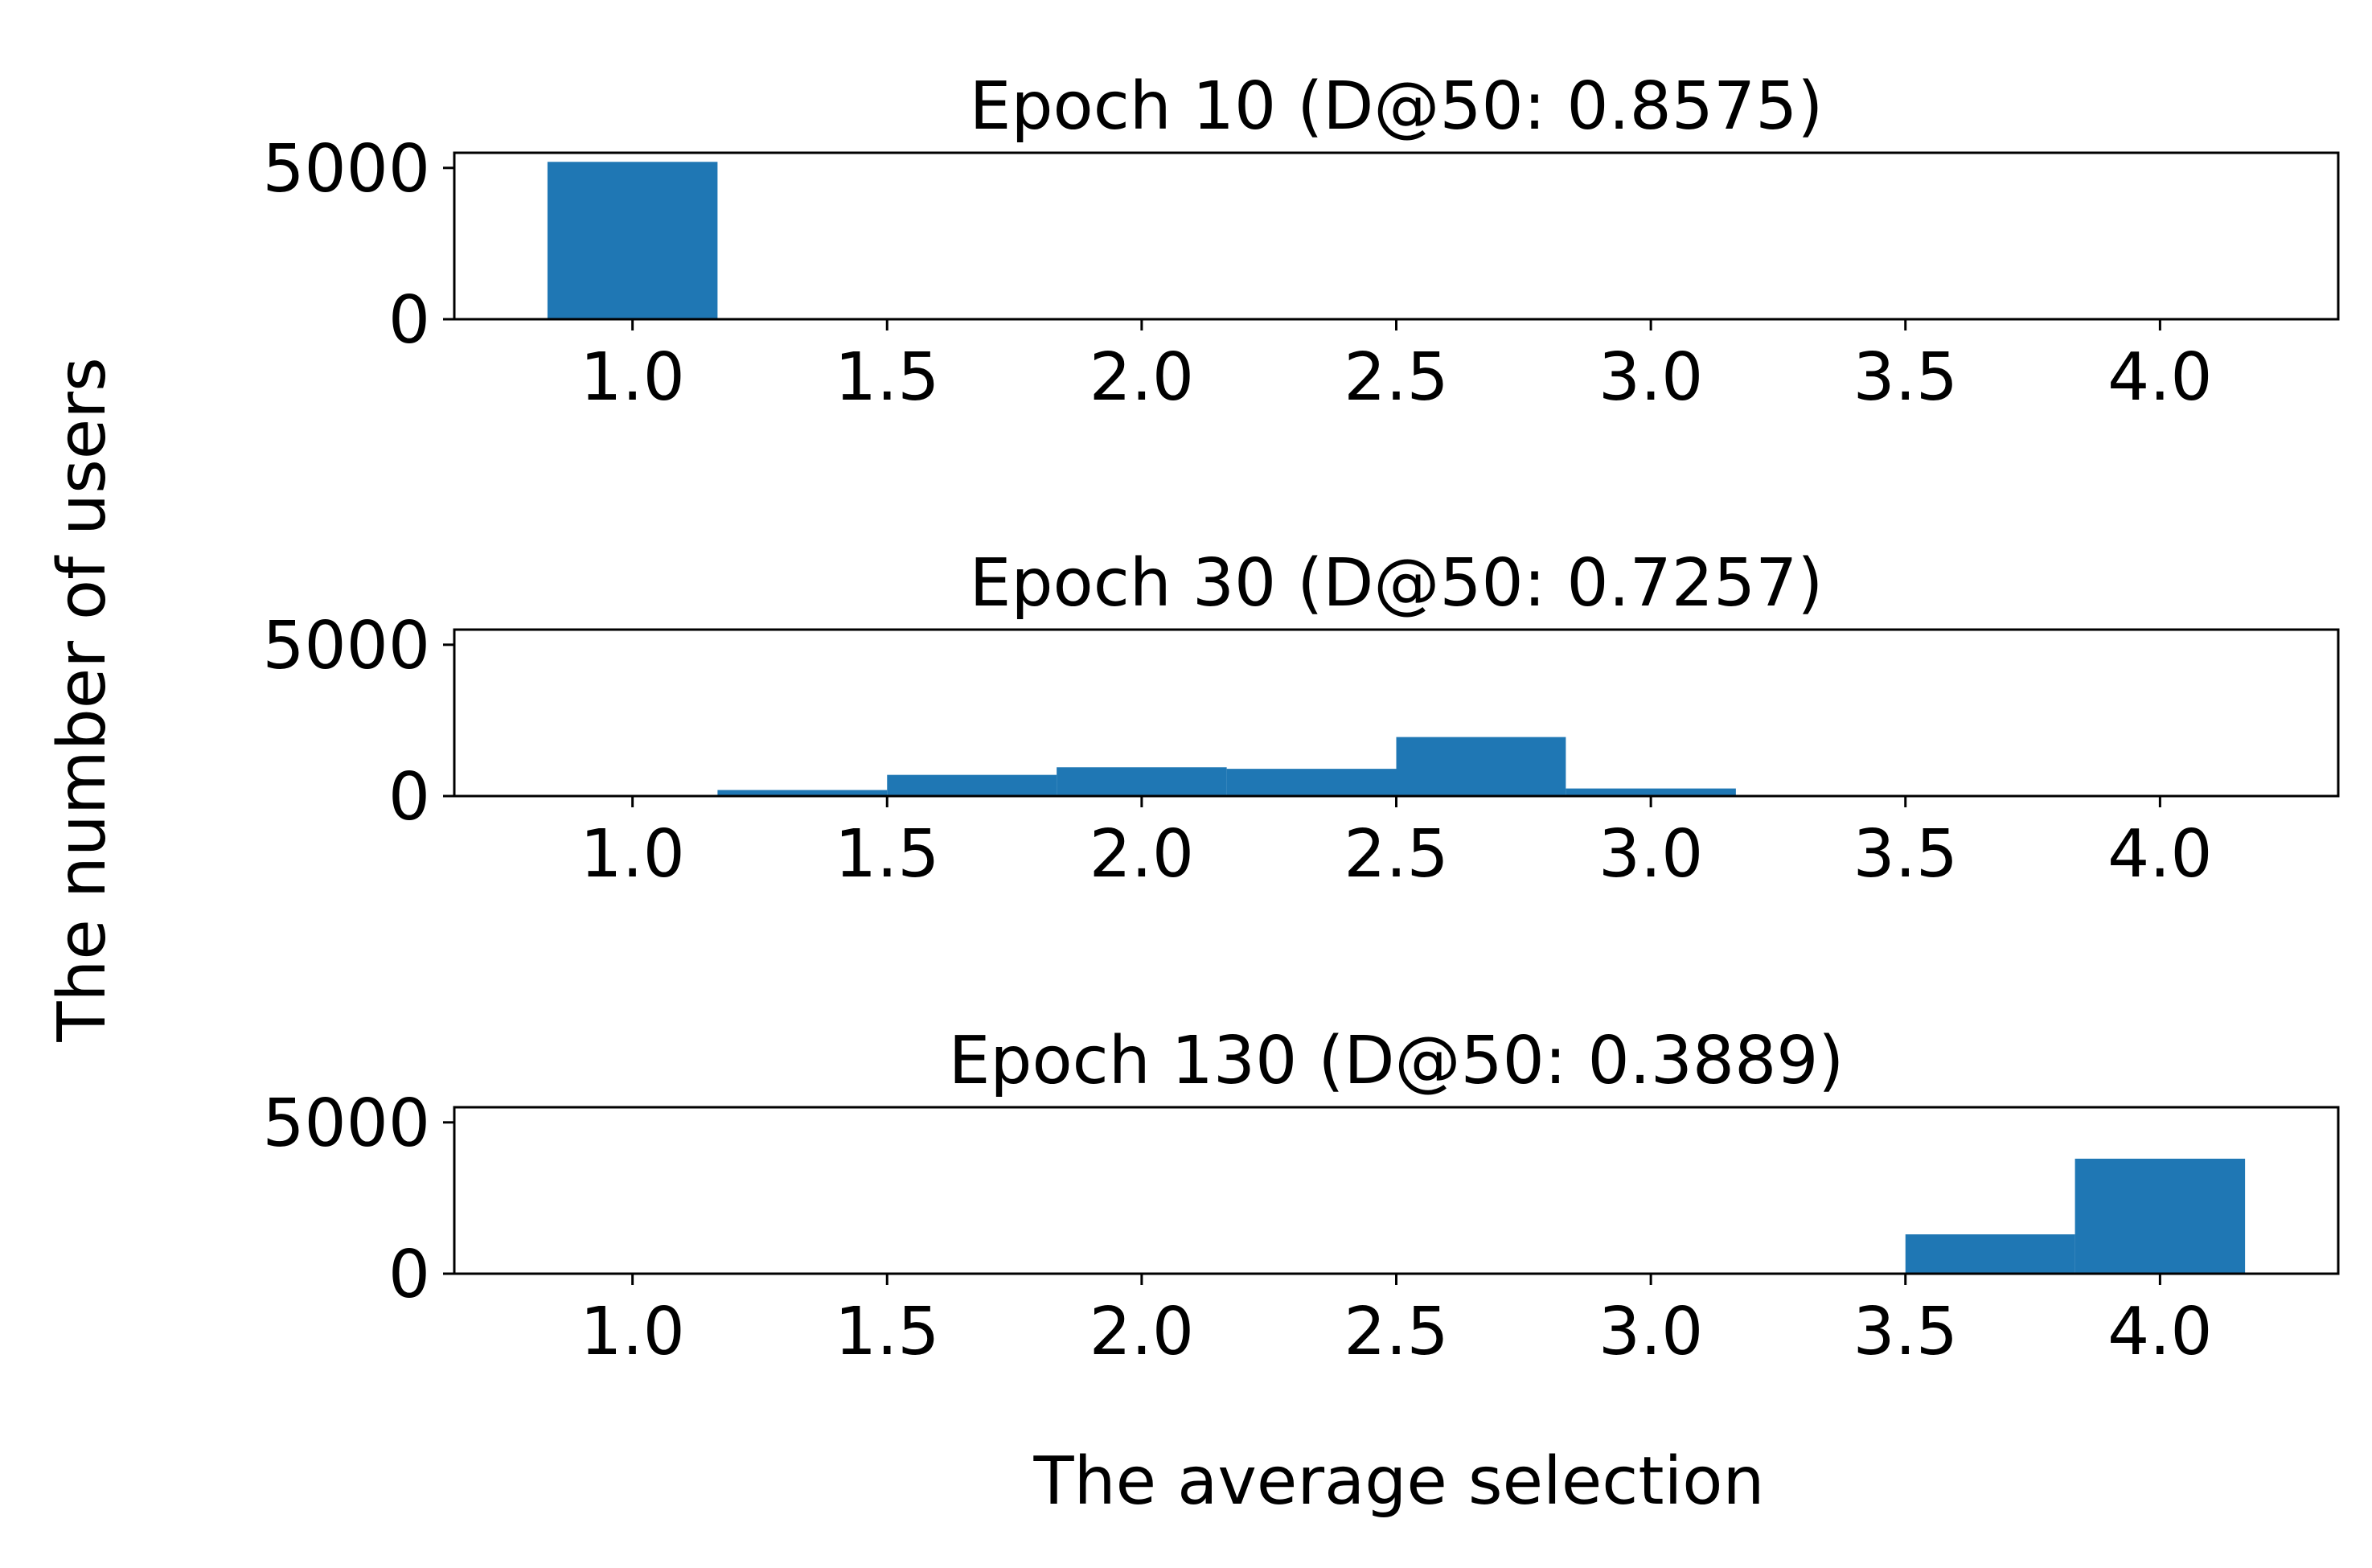 Image resolution: width=2372 pixels, height=1568 pixels. I want to click on subplot-title: Epoch 30 (D@50: 0.7257), so click(1397, 583).